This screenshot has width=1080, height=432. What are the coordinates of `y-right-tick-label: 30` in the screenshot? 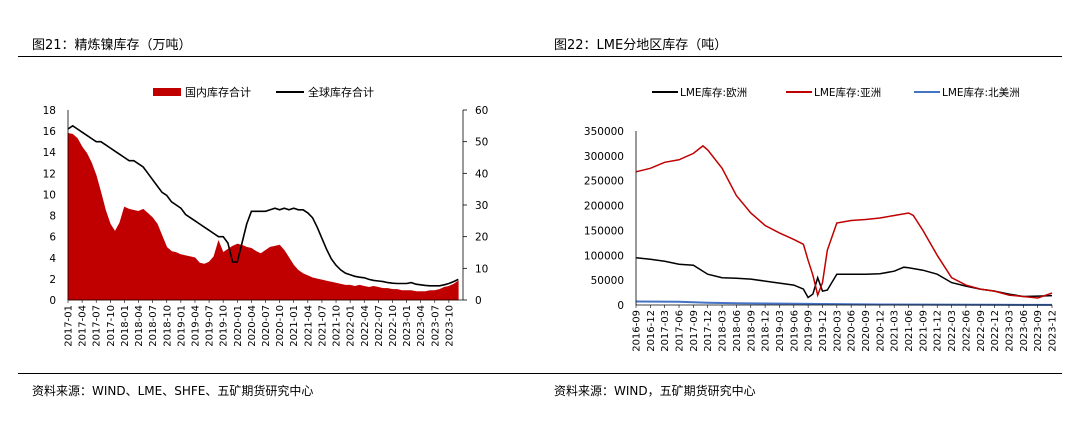 It's located at (481, 206).